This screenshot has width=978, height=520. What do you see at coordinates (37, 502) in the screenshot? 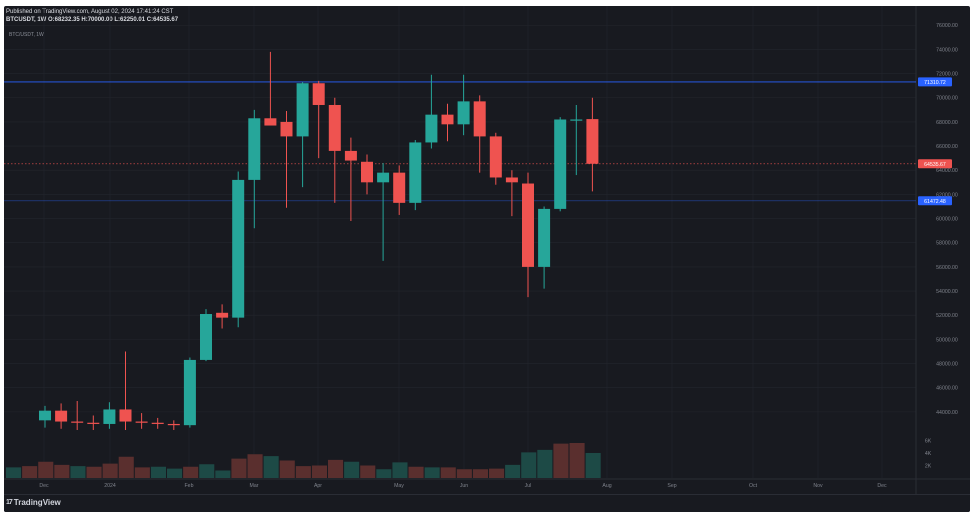
I see `brand-name: TradingView` at bounding box center [37, 502].